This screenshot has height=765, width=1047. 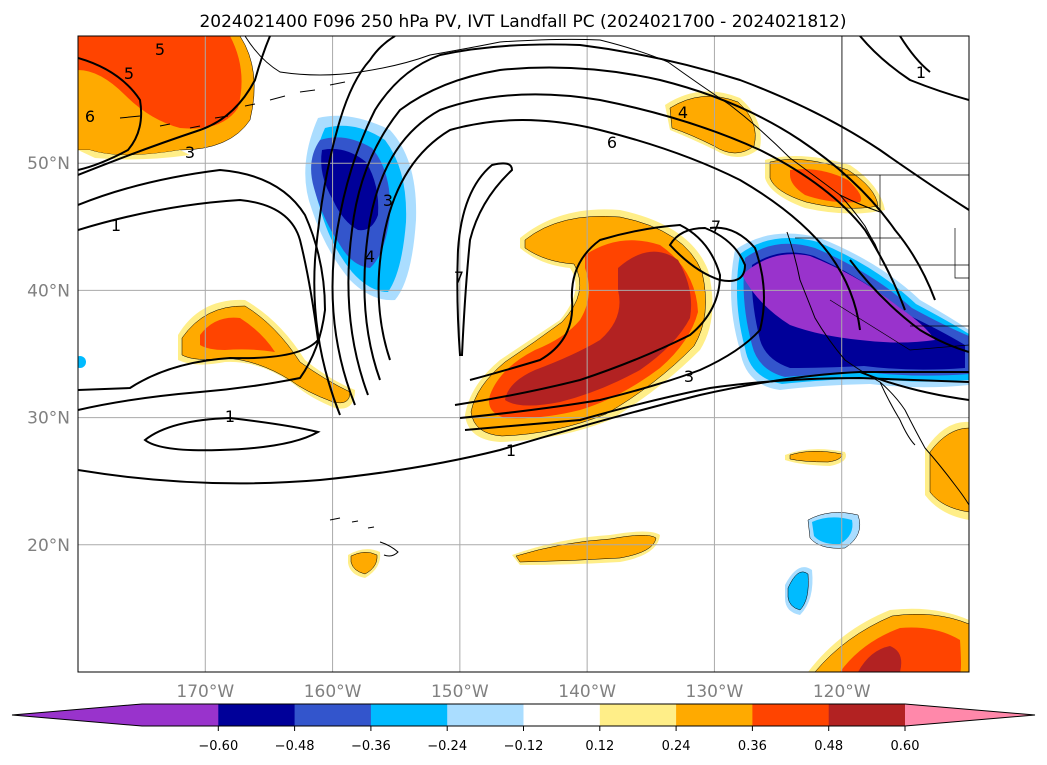 What do you see at coordinates (134, 155) in the screenshot?
I see `pos-anomaly-nw-pale` at bounding box center [134, 155].